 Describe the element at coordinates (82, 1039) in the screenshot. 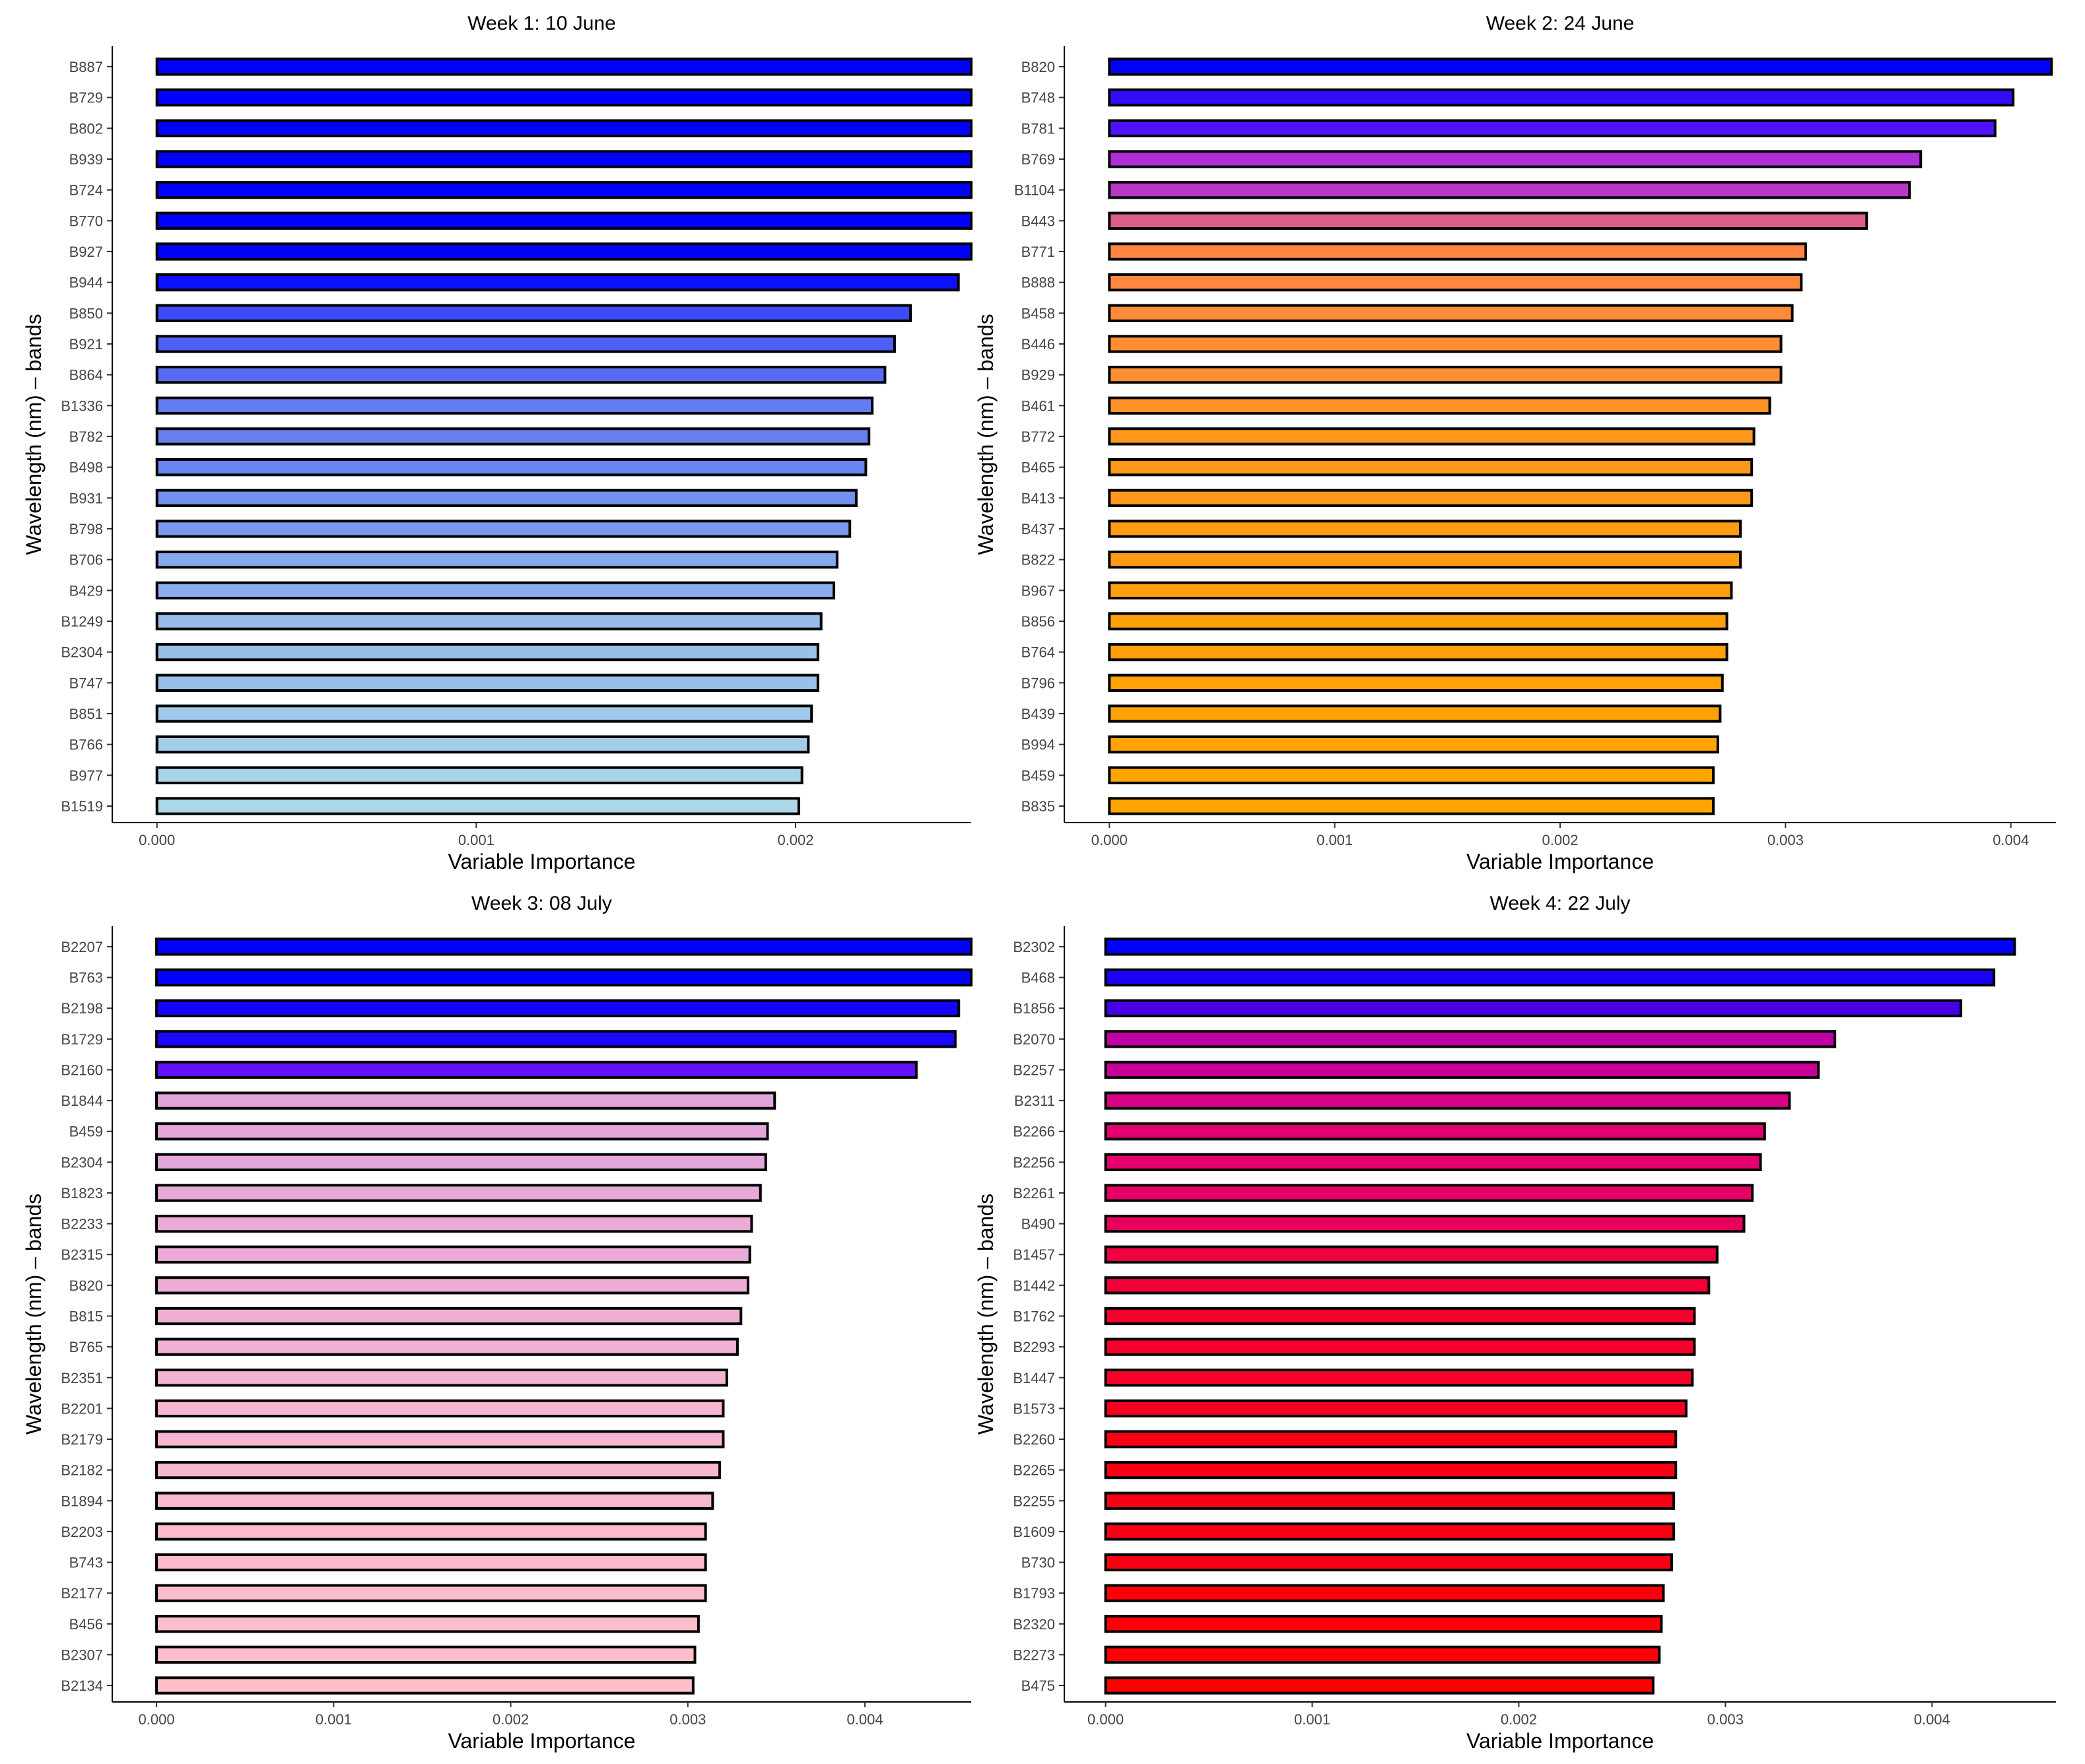

I see `y-tick-label: B1729` at that location.